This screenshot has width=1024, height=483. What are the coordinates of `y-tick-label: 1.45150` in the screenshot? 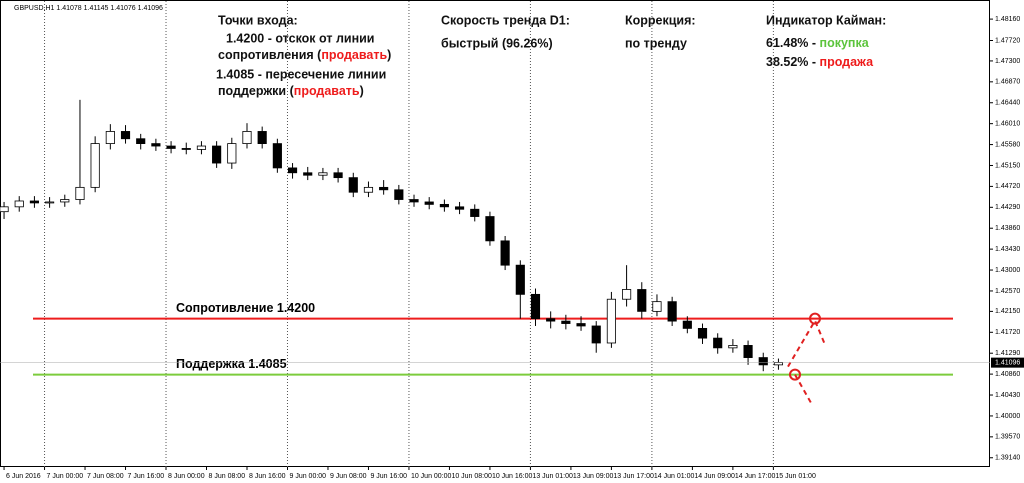 It's located at (1007, 165).